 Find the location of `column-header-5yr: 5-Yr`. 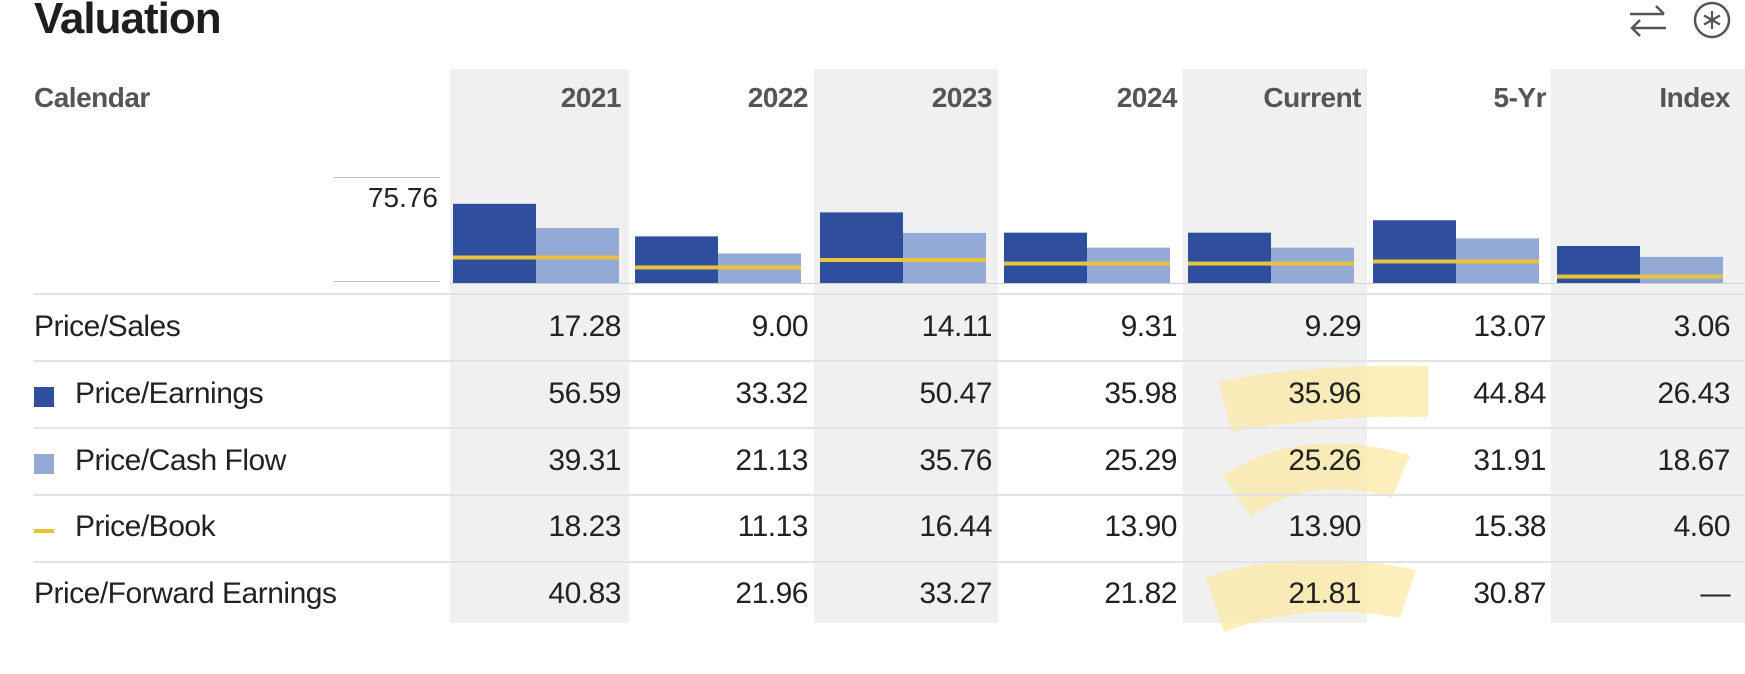

column-header-5yr: 5-Yr is located at coordinates (1520, 97).